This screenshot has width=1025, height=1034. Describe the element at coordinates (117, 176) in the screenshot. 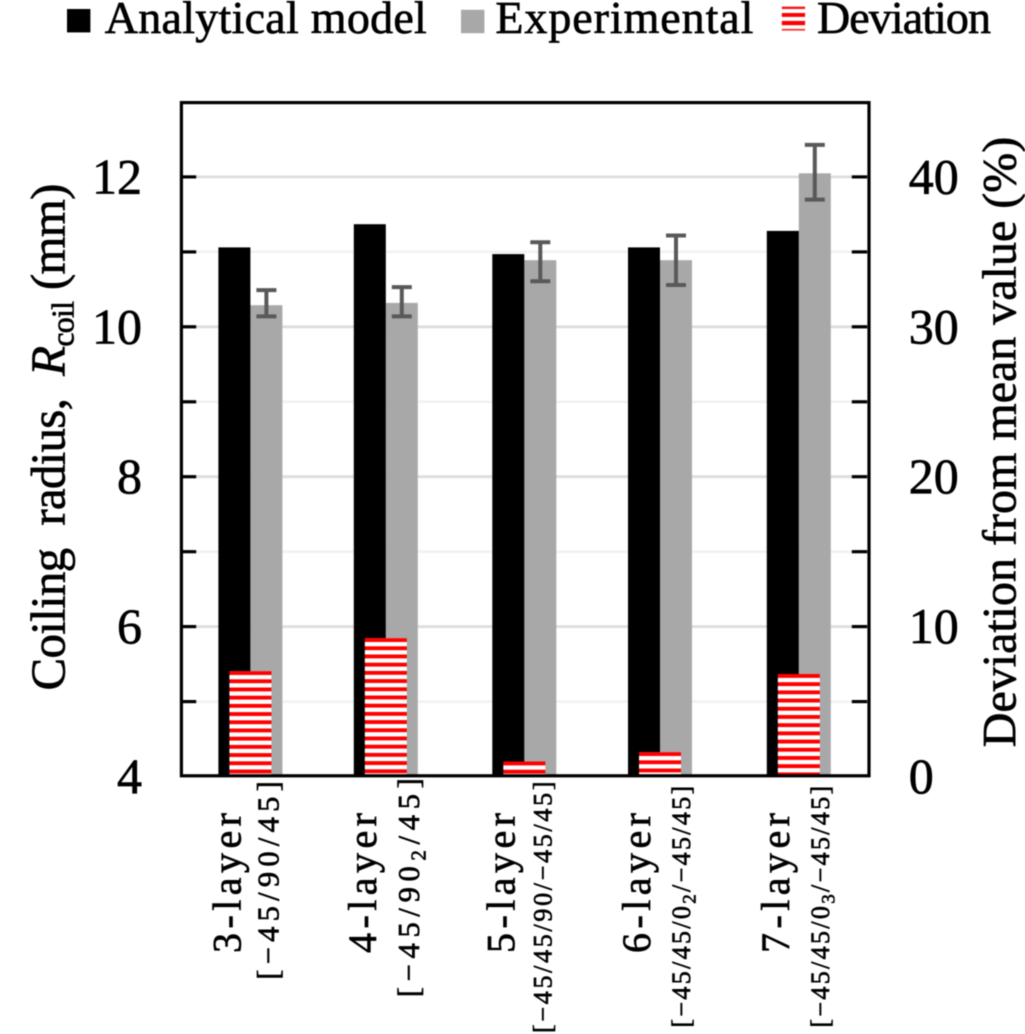

I see `svg-text: 12` at that location.